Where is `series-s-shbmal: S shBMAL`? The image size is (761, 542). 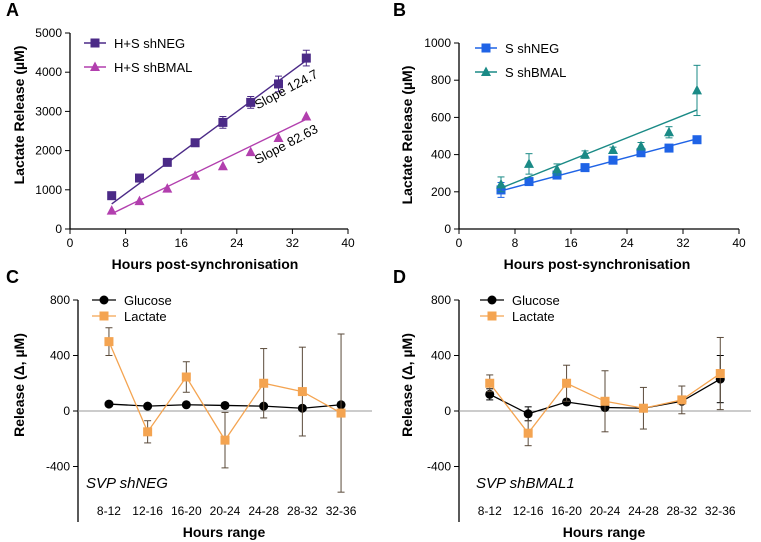
series-s-shbmal: S shBMAL is located at coordinates (588, 128).